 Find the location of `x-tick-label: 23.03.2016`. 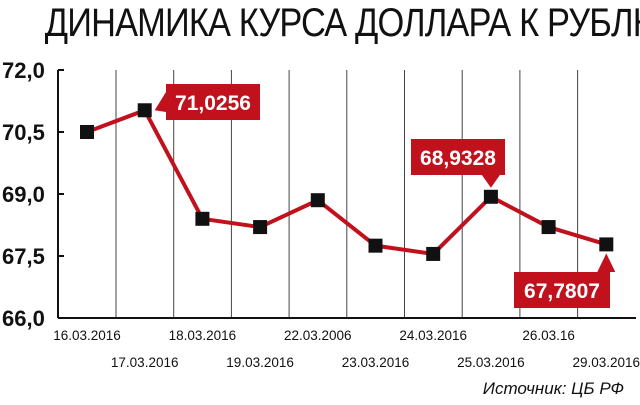

x-tick-label: 23.03.2016 is located at coordinates (376, 362).